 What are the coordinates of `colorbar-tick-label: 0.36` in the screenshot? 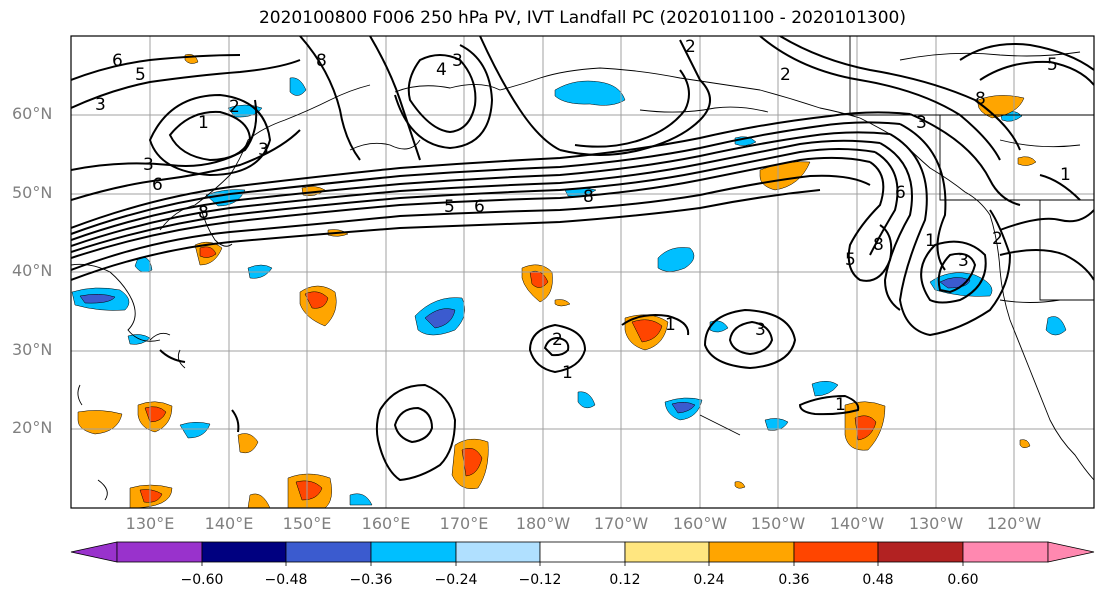 It's located at (794, 580).